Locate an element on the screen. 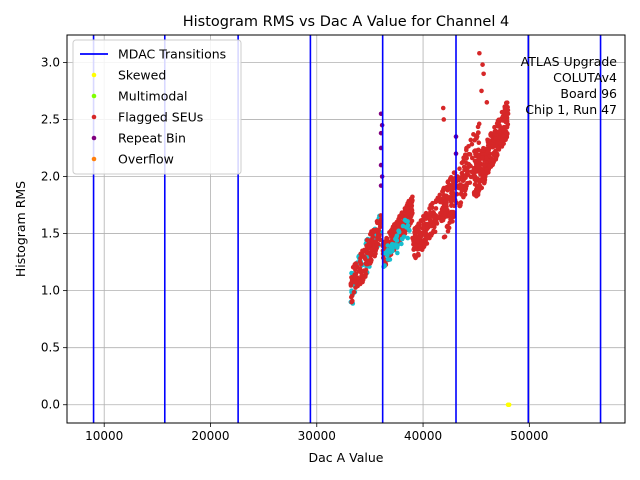 This screenshot has width=640, height=480. y-tick-label: 2.5 is located at coordinates (50, 119).